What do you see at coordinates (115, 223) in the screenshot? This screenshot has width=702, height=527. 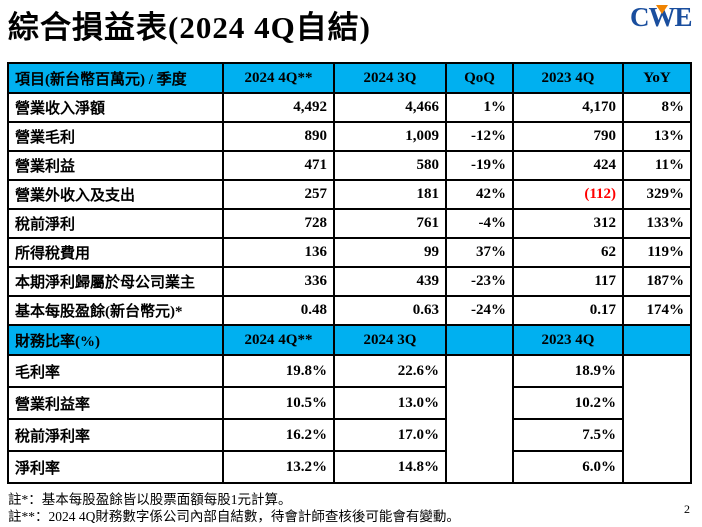 I see `row-label: 稅前淨利` at bounding box center [115, 223].